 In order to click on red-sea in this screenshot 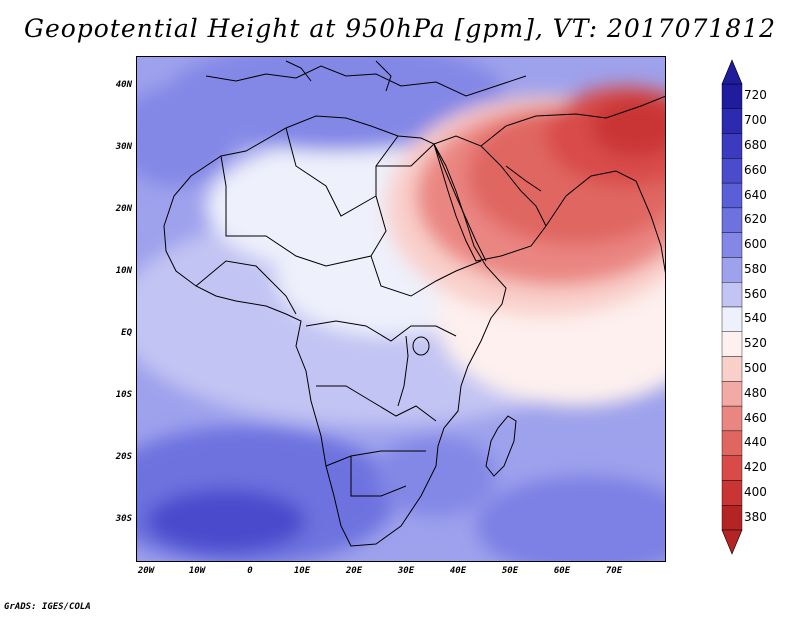, I will do `click(460, 202)`.